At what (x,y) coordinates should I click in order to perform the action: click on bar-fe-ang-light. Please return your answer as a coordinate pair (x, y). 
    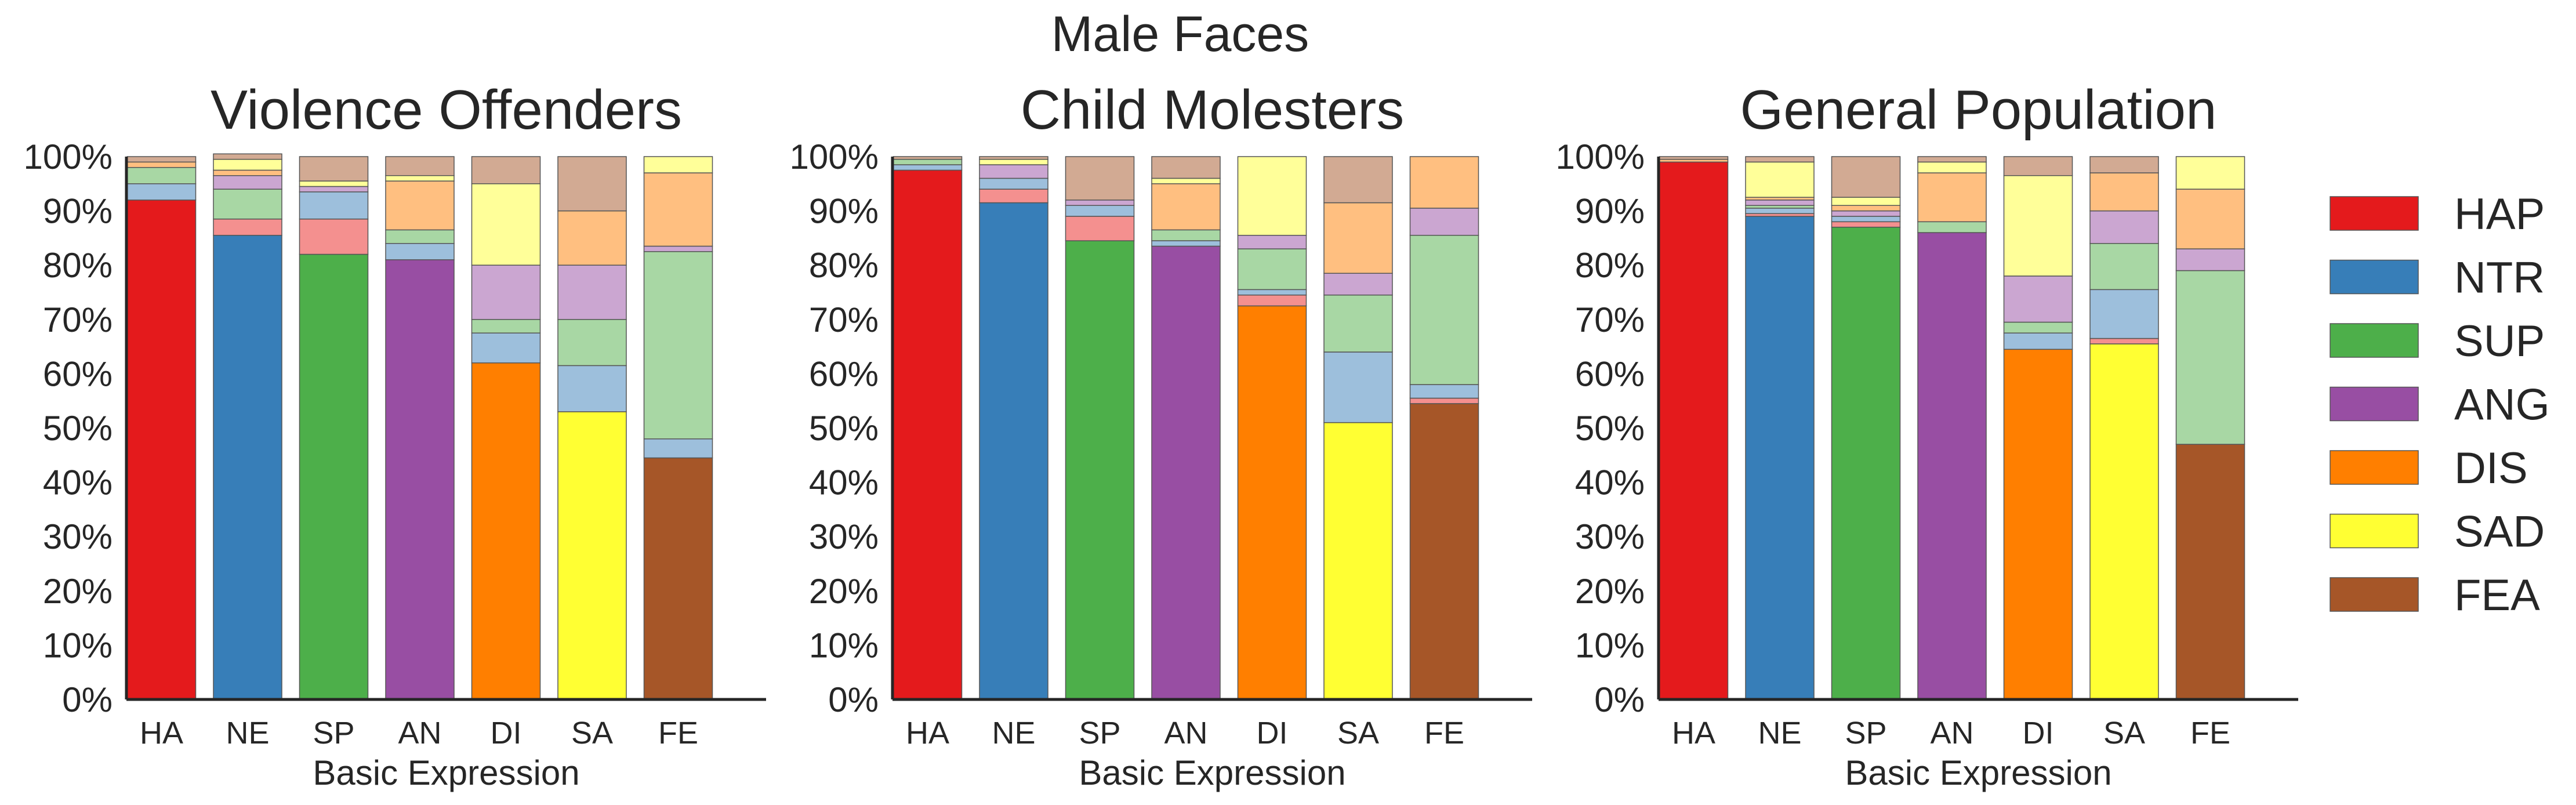
    Looking at the image, I should click on (678, 249).